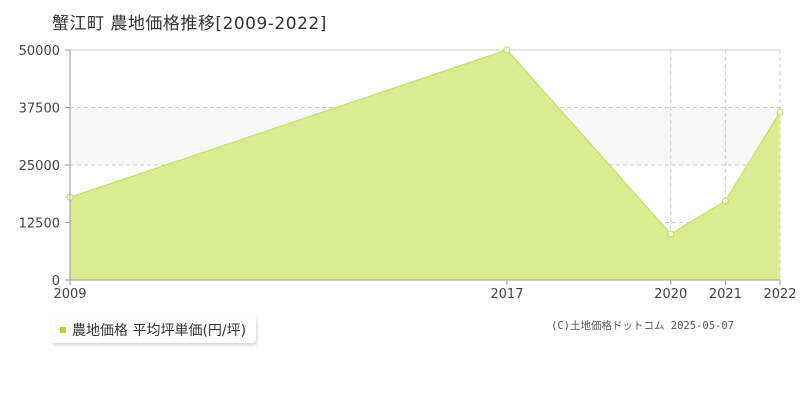 The width and height of the screenshot is (800, 400). I want to click on y-tick-label: 37500, so click(39, 109).